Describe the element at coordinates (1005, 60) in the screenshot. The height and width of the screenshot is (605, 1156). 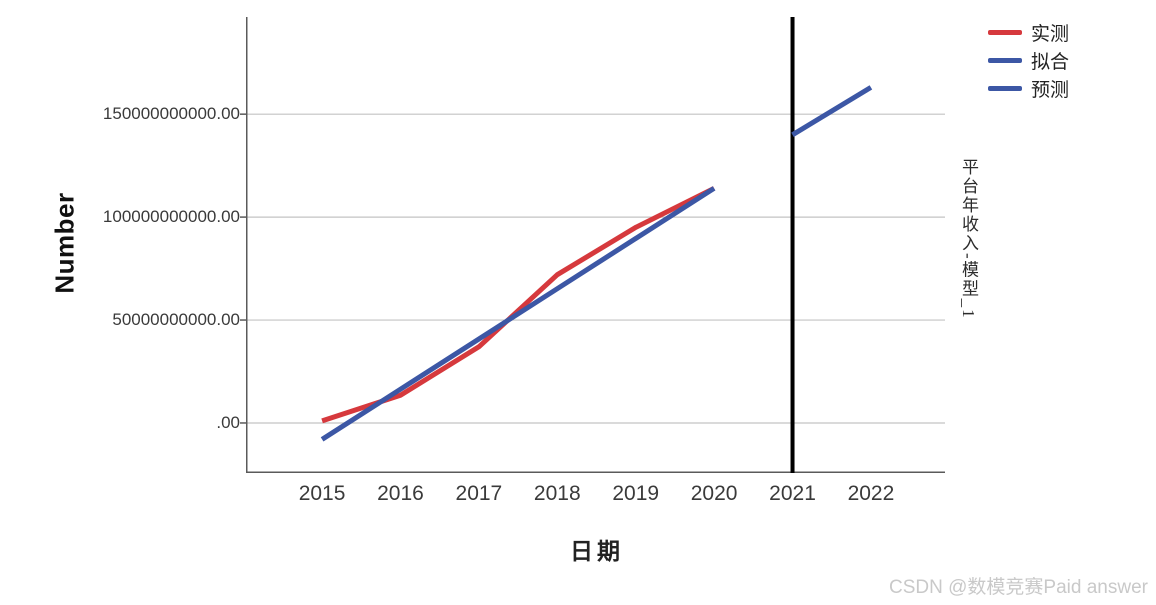
I see `legend-swatch-fitted` at that location.